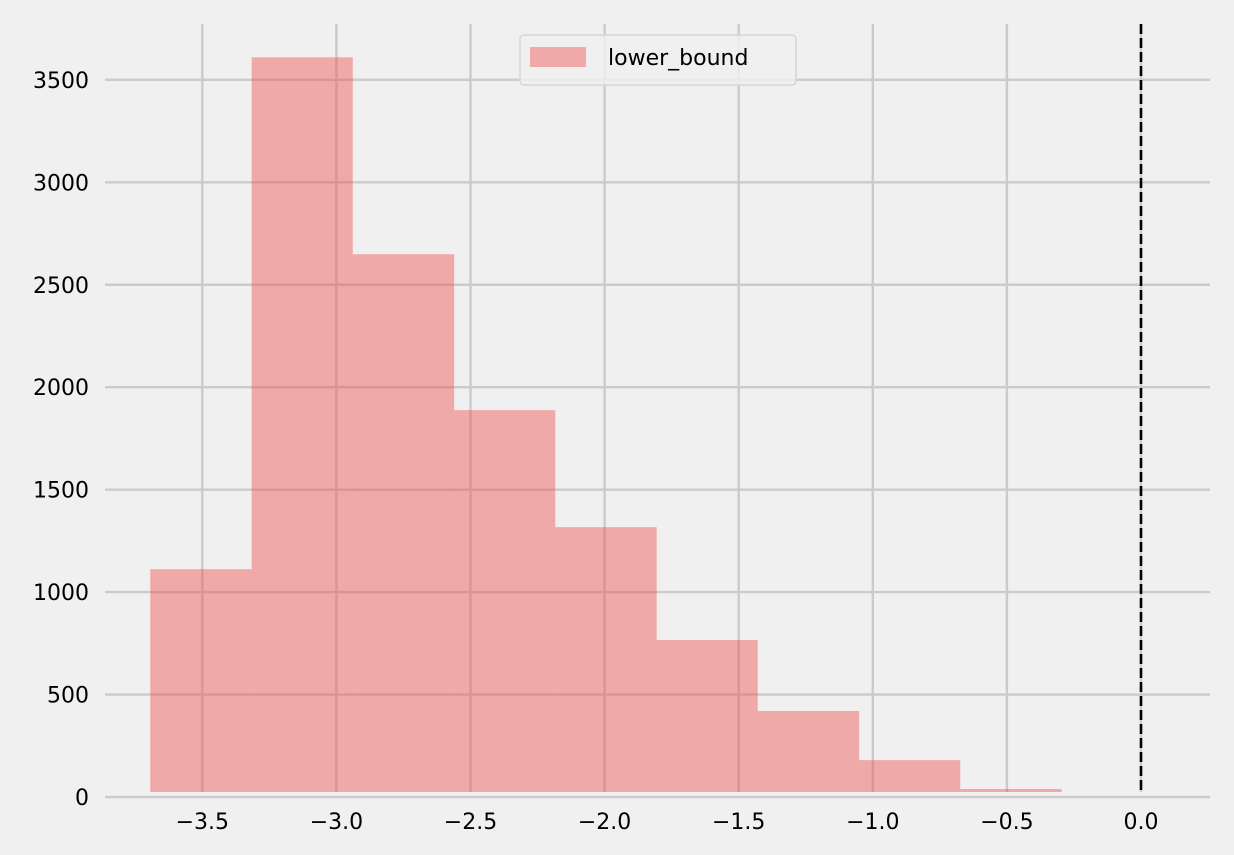 This screenshot has width=1234, height=855. Describe the element at coordinates (82, 798) in the screenshot. I see `y-tick-label: 0` at that location.